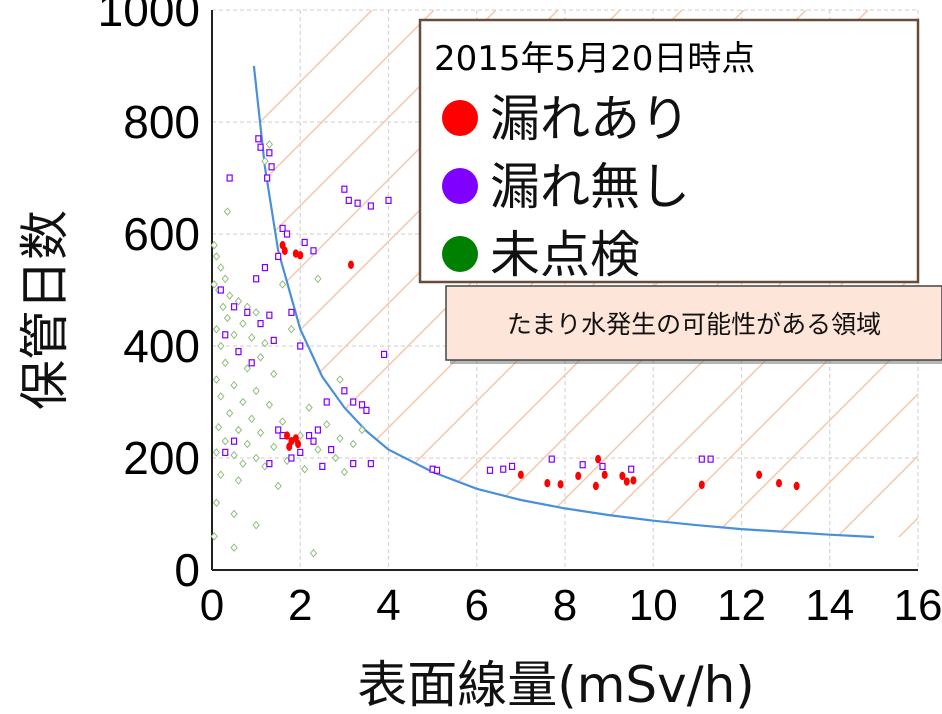 The image size is (942, 714). I want to click on annotation-box: たまり水発生の可能性がある領域, so click(693, 324).